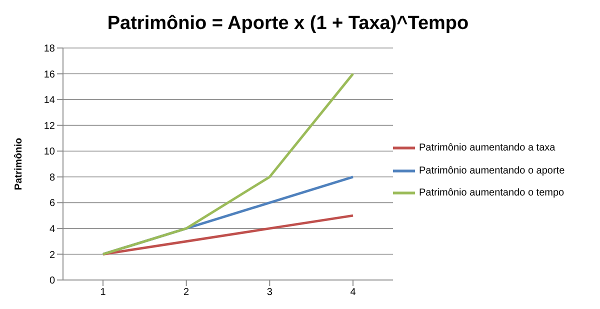 The width and height of the screenshot is (600, 309). I want to click on y-tick-label: 16, so click(50, 74).